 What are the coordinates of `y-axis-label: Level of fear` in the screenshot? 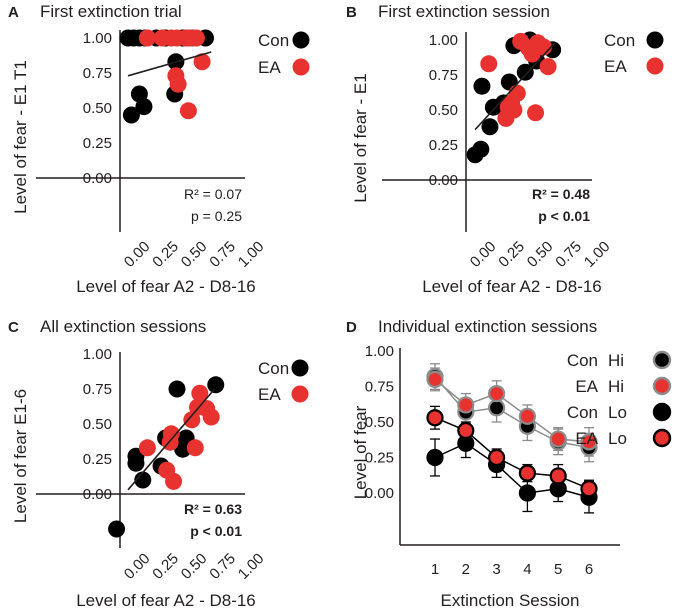 It's located at (360, 452).